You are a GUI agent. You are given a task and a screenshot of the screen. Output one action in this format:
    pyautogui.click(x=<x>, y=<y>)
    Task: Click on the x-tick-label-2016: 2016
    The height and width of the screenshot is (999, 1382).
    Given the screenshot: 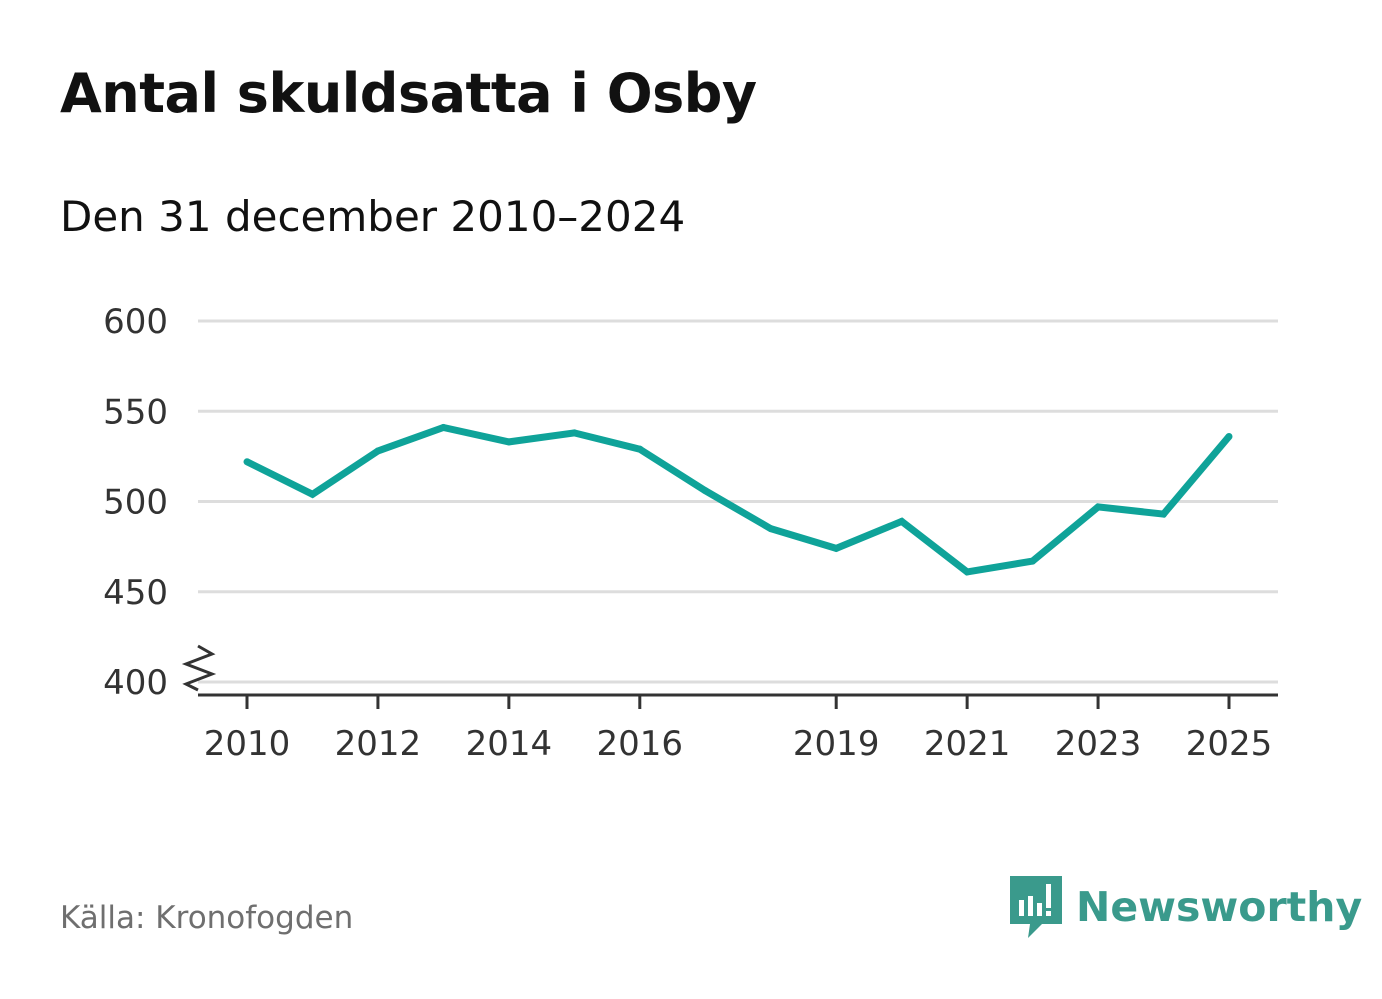 What is the action you would take?
    pyautogui.click(x=640, y=744)
    